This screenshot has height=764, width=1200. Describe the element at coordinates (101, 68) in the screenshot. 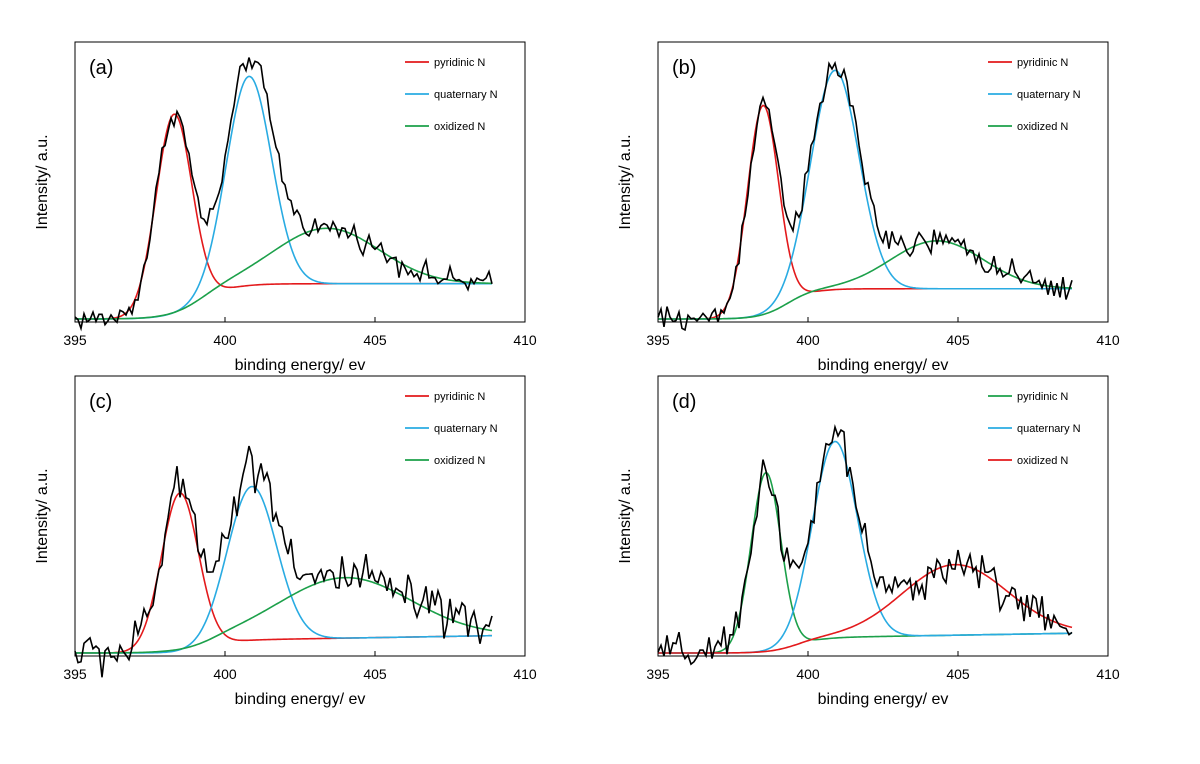

I see `panel-label: (a)` at that location.